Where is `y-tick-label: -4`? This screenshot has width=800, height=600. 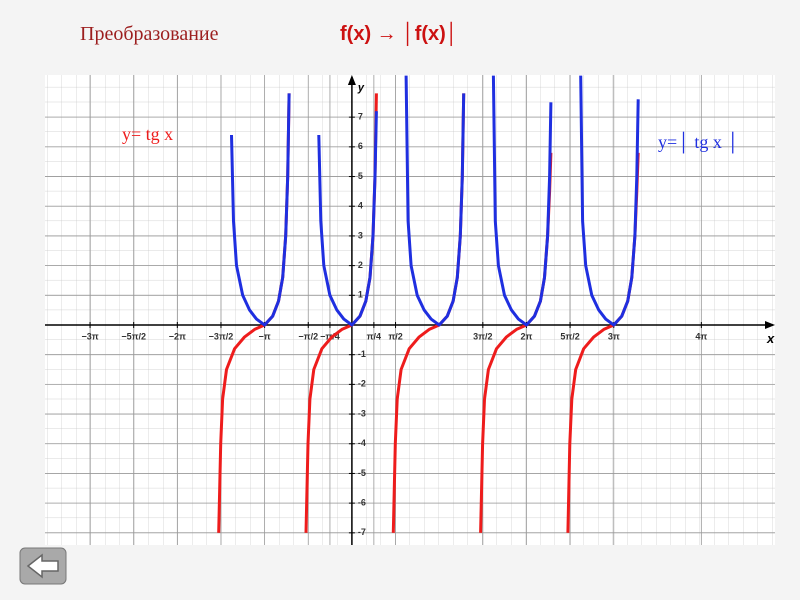 y-tick-label: -4 is located at coordinates (362, 443).